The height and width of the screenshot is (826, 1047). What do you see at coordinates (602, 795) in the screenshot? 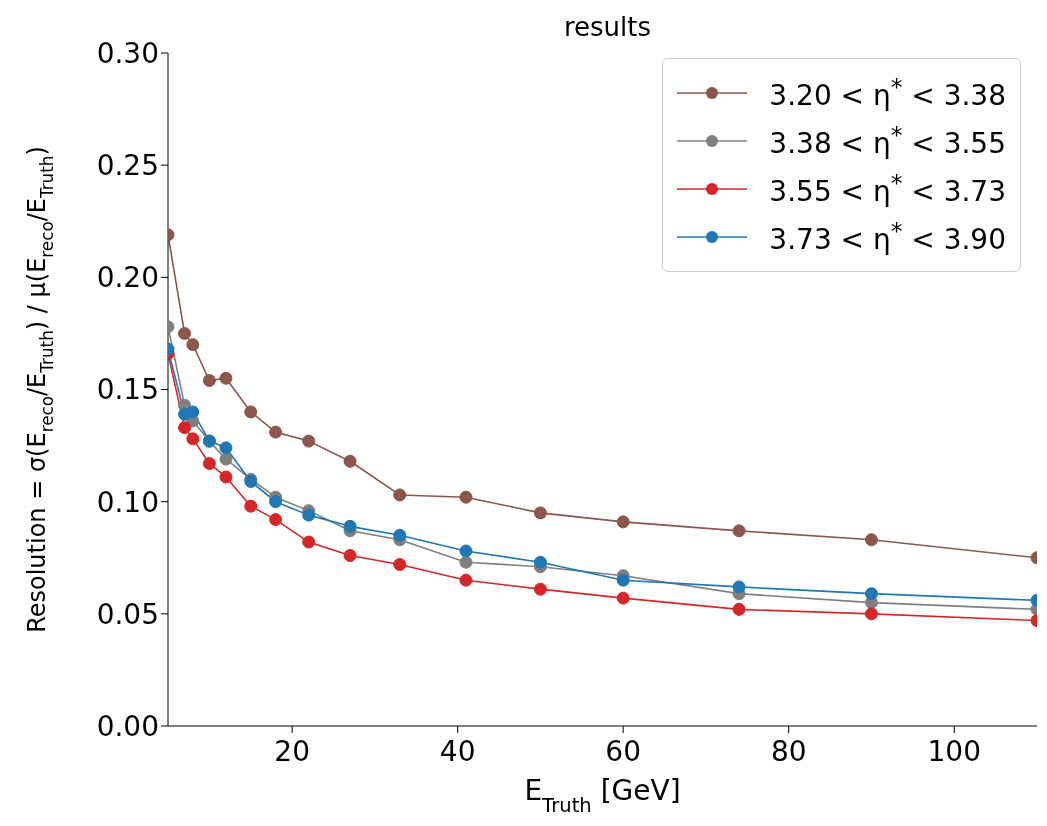
I see `x-axis-title: E$_{Truth}$ [GeV]` at bounding box center [602, 795].